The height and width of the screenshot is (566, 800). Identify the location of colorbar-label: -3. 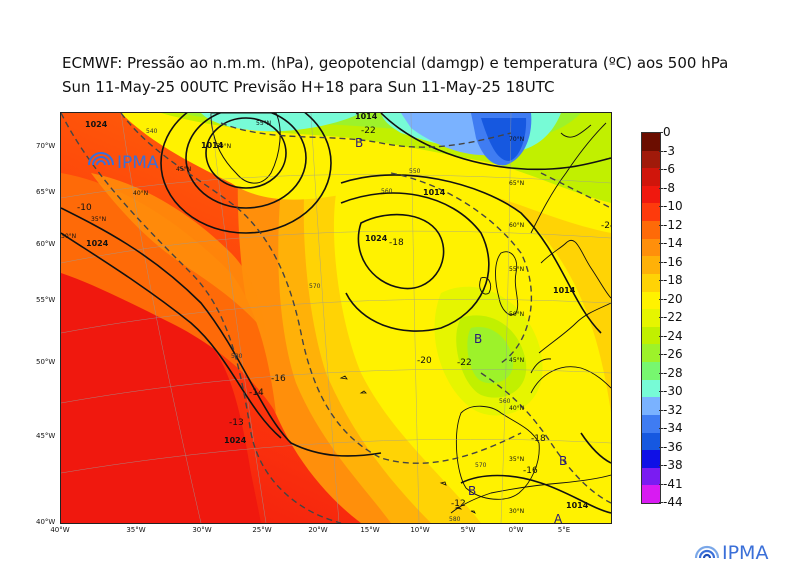
(669, 150).